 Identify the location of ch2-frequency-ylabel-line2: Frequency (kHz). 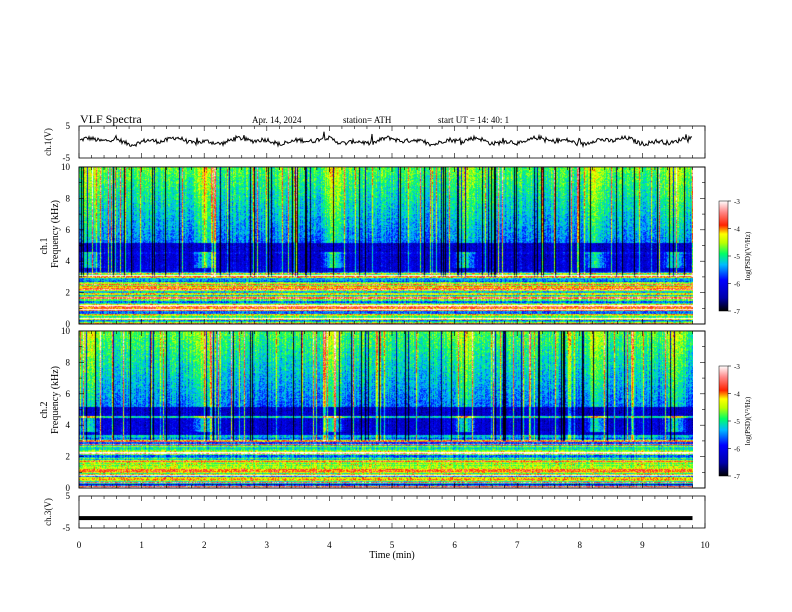
(55, 400).